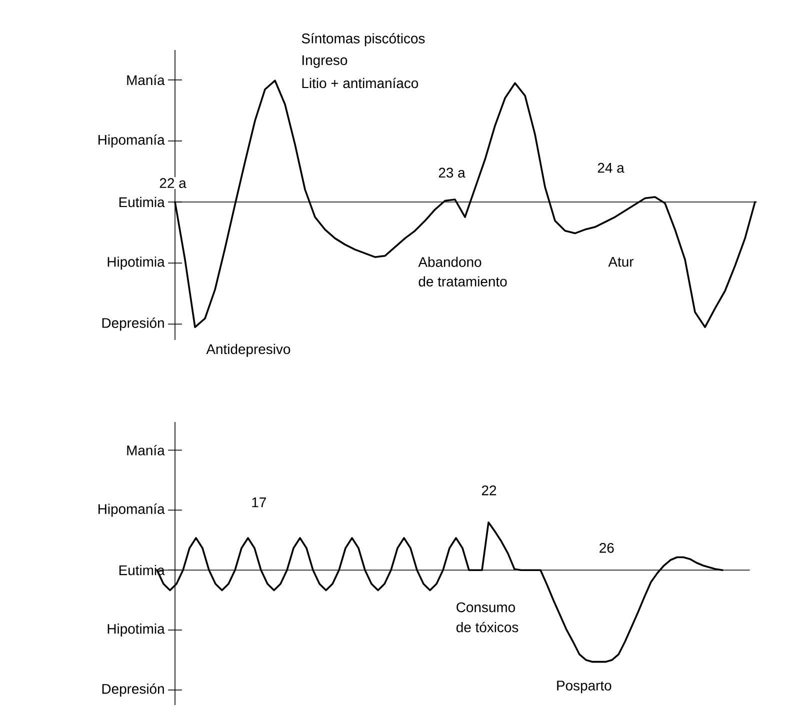 Image resolution: width=790 pixels, height=707 pixels. I want to click on annotation: de tóxicos, so click(487, 627).